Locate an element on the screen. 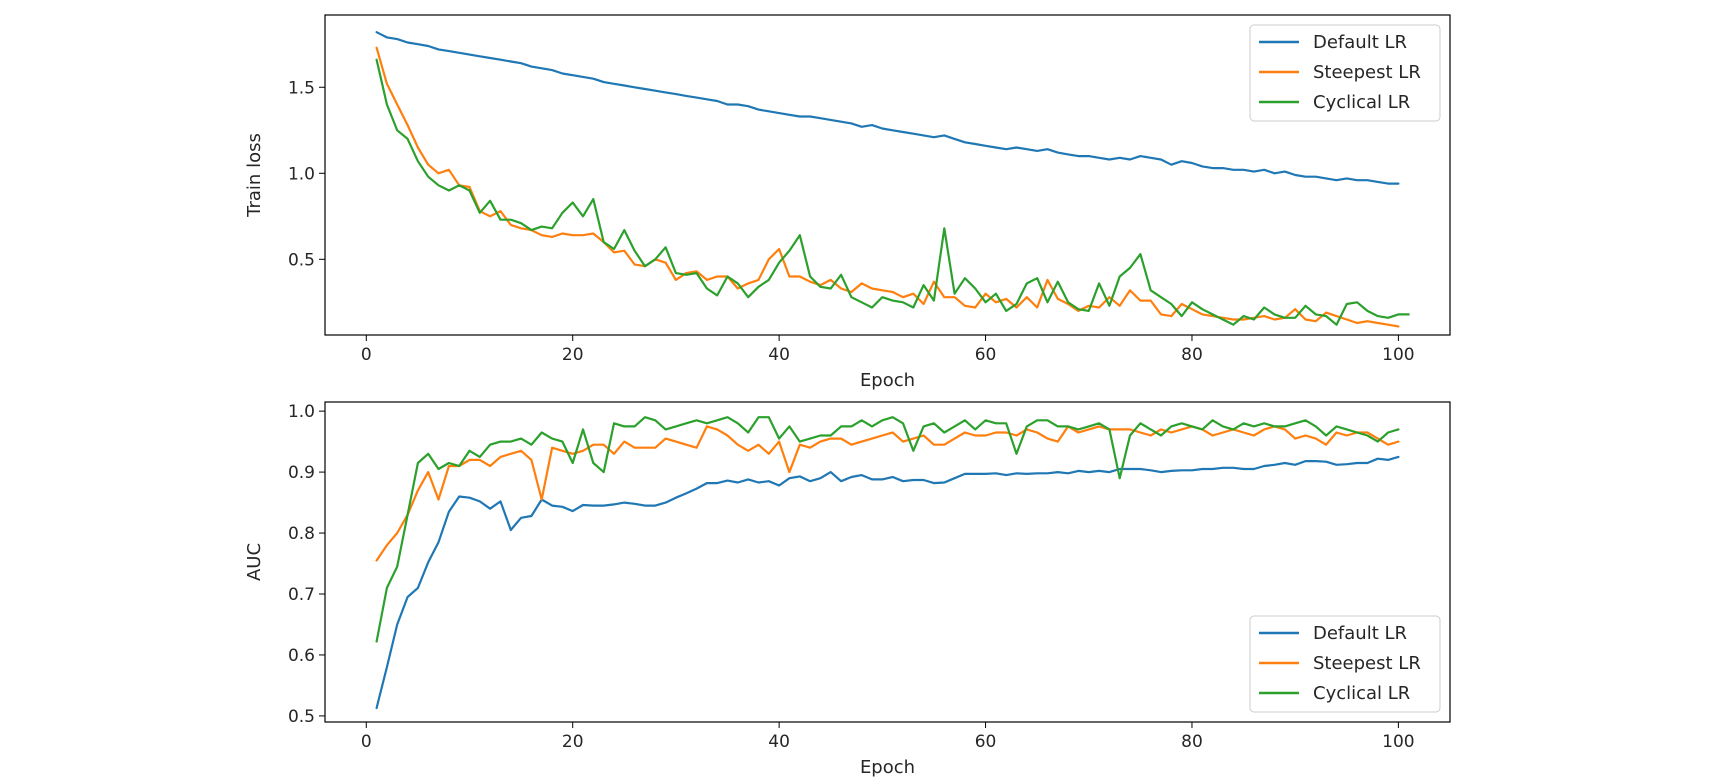 This screenshot has width=1710, height=778. y-axis-label: Train loss is located at coordinates (254, 175).